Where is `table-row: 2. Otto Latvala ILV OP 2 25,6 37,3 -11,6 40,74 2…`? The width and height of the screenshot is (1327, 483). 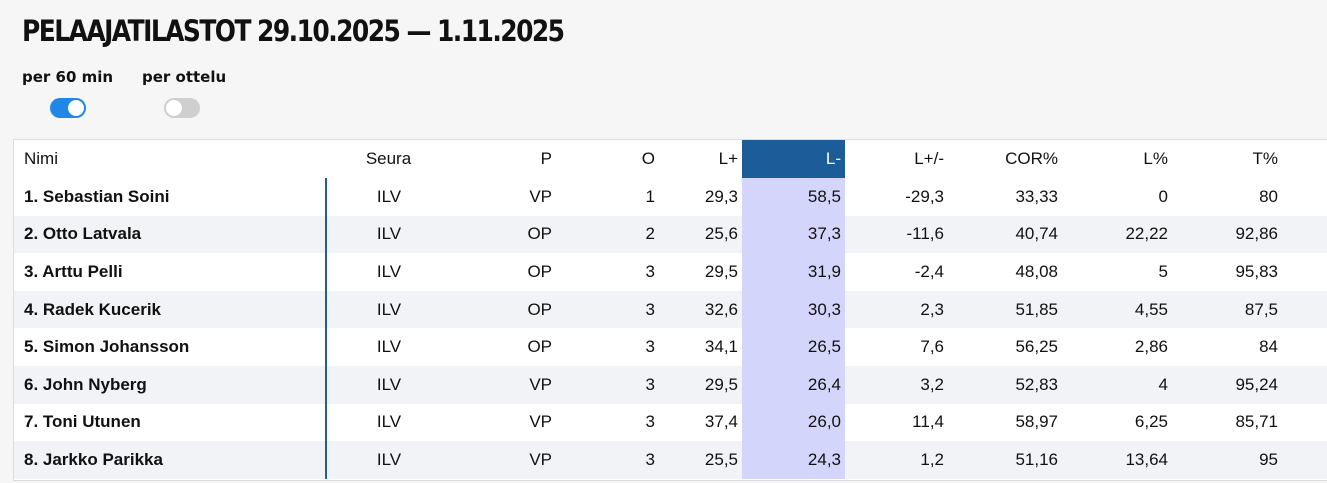
table-row: 2. Otto Latvala ILV OP 2 25,6 37,3 -11,6 40,74 2… is located at coordinates (670, 234).